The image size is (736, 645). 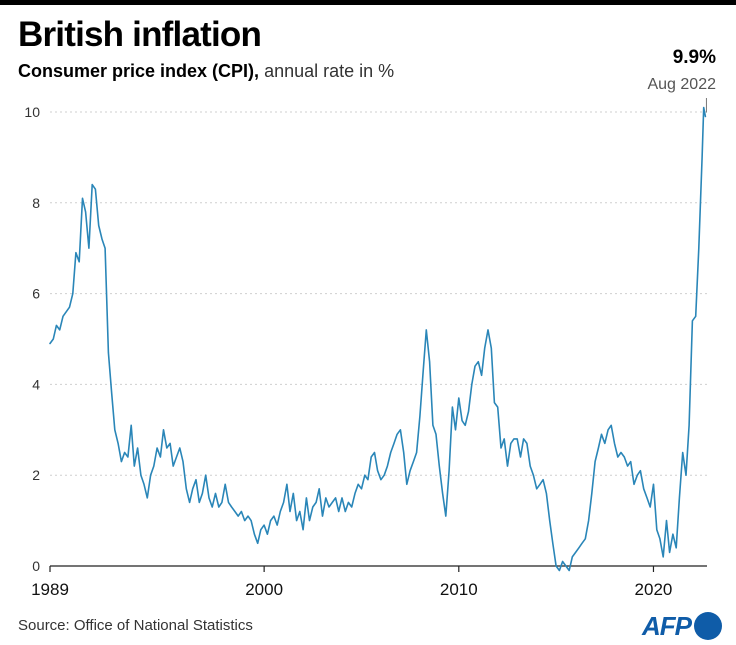 I want to click on y-tick-label: 10, so click(x=32, y=112).